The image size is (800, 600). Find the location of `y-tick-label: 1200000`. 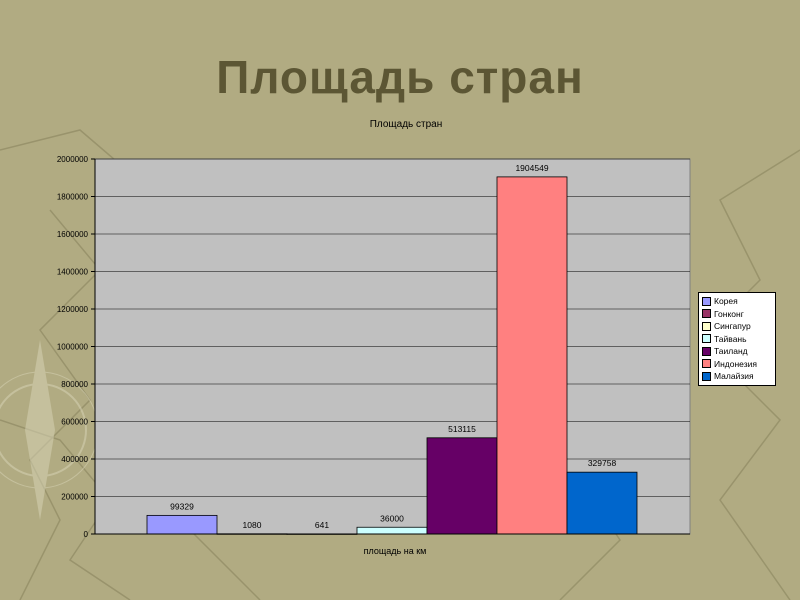

y-tick-label: 1200000 is located at coordinates (73, 309).